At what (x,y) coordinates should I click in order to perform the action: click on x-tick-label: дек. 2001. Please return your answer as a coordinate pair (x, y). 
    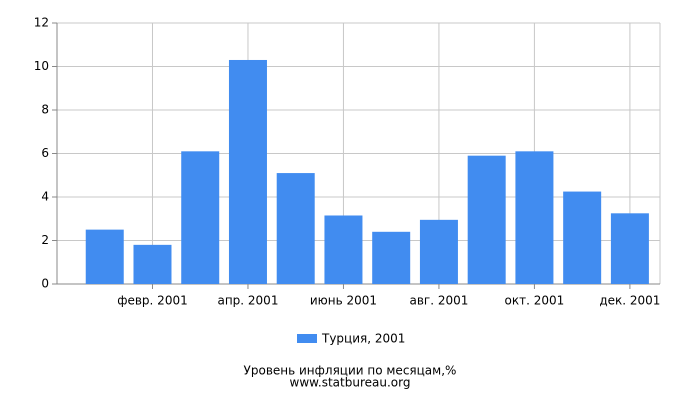
    Looking at the image, I should click on (629, 301).